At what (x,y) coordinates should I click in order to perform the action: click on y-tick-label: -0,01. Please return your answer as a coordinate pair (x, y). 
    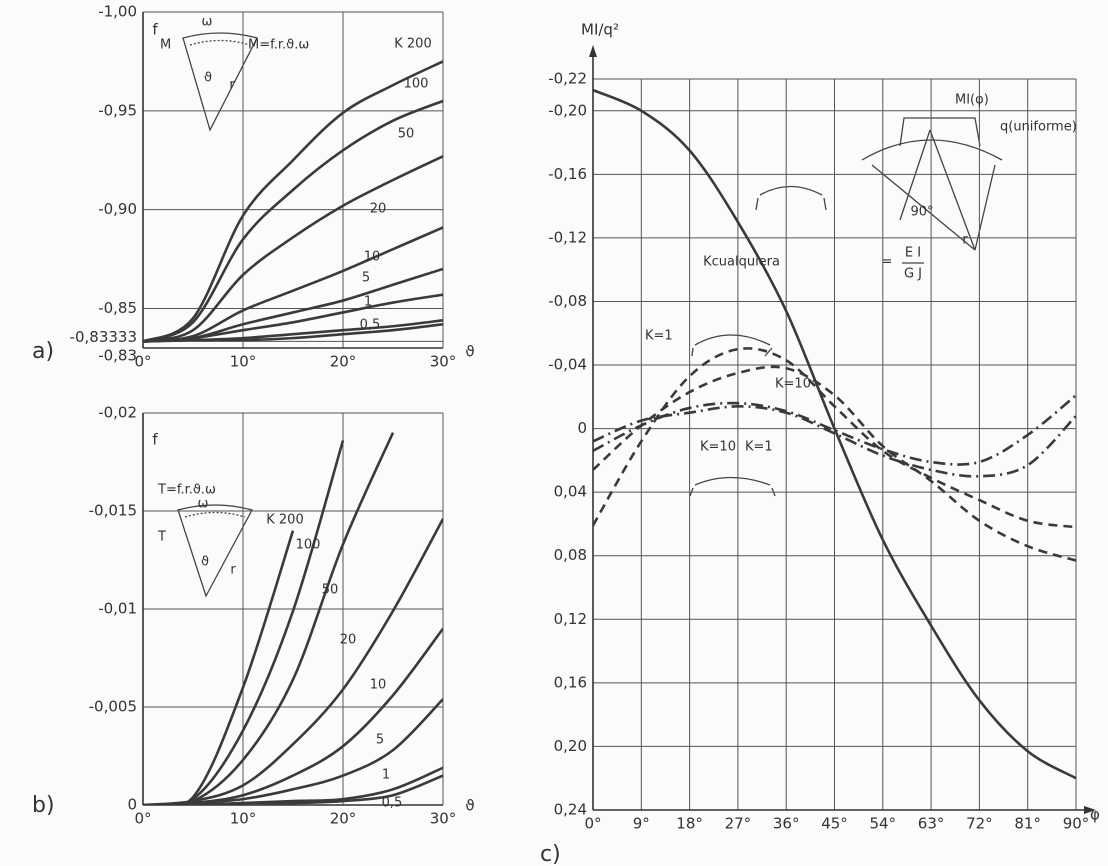
    Looking at the image, I should click on (117, 609).